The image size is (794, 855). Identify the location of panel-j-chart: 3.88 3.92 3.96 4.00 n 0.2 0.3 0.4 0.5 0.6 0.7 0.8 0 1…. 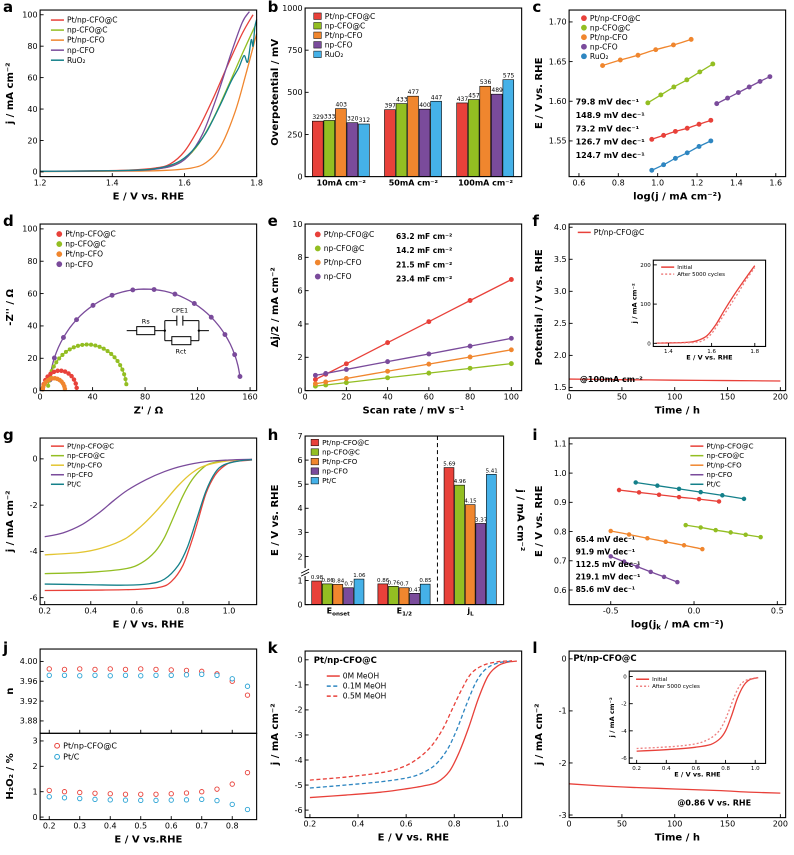
(131, 747).